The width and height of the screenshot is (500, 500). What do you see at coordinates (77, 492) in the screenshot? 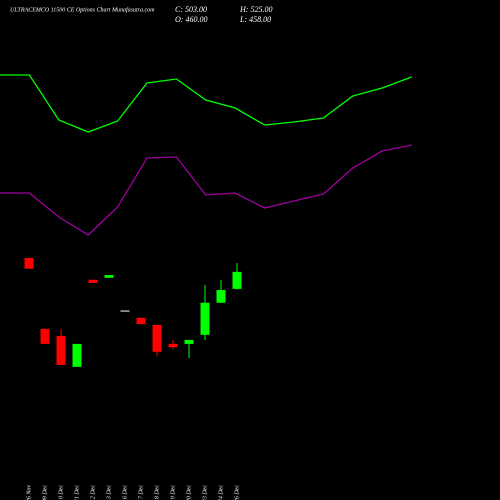
I see `x-tick-label: 11 Dec` at bounding box center [77, 492].